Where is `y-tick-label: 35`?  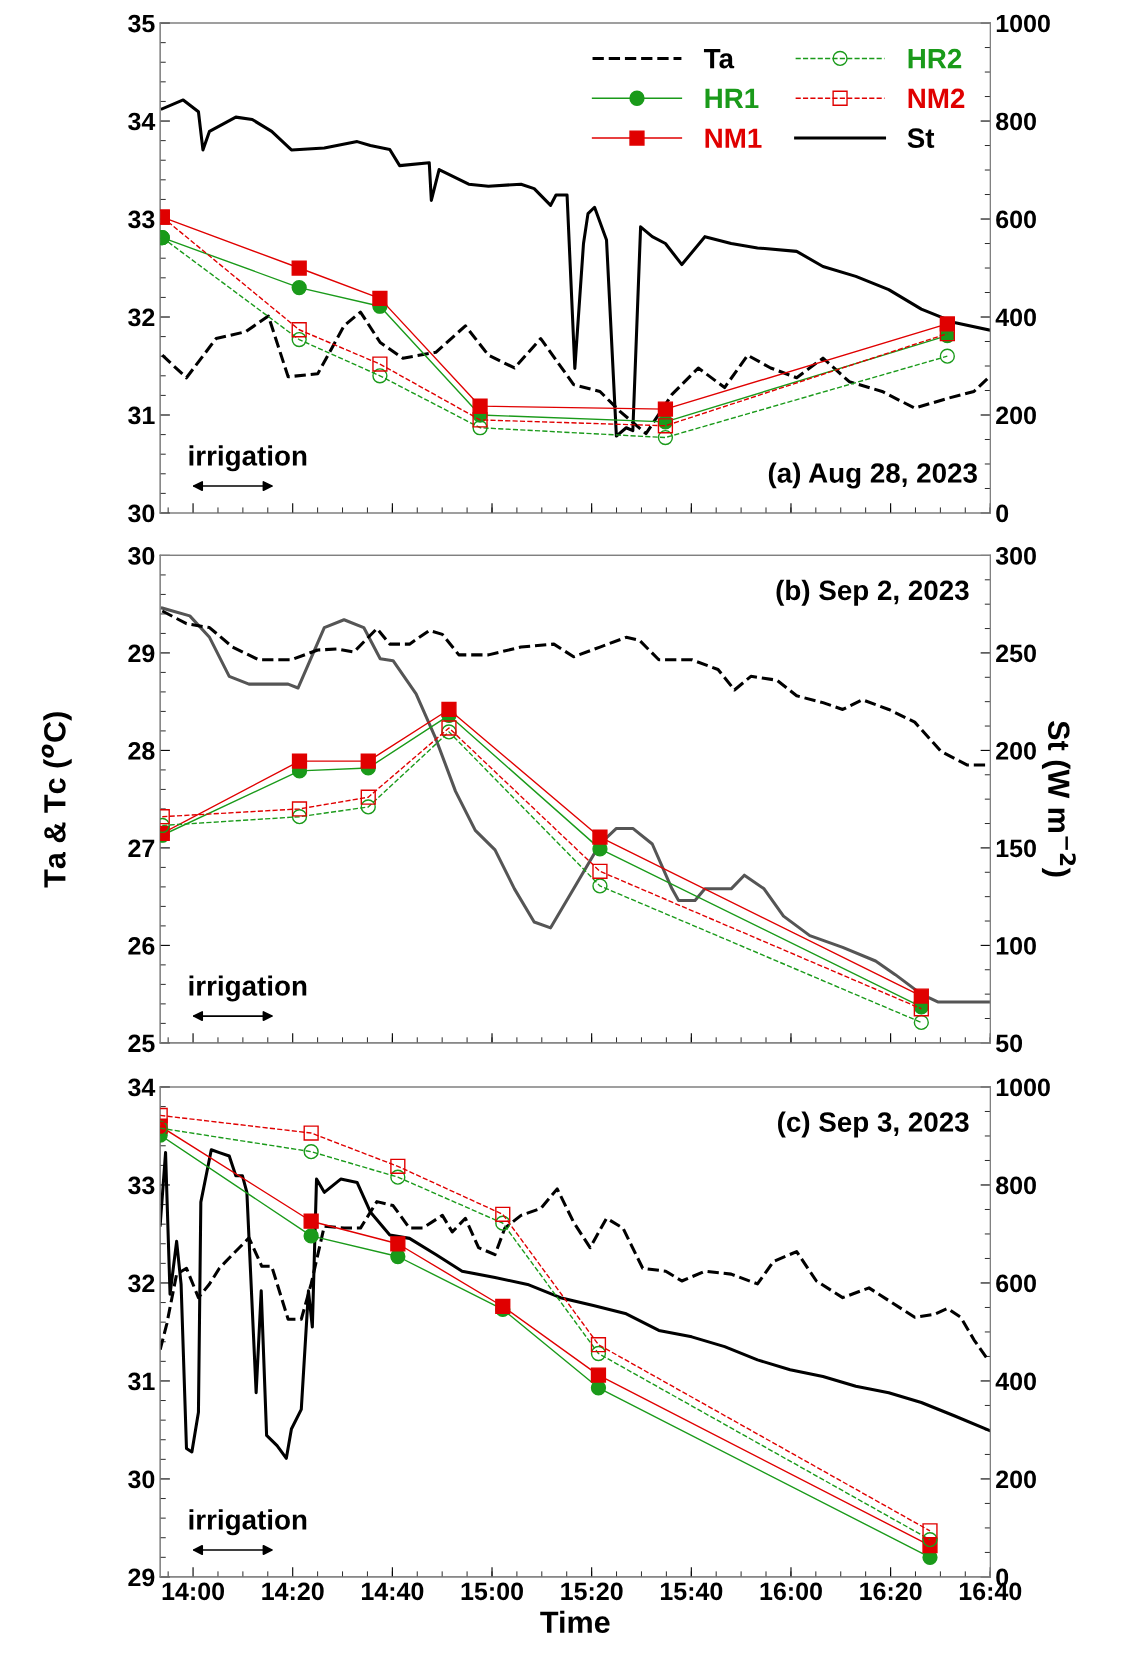
y-tick-label: 35 is located at coordinates (141, 23).